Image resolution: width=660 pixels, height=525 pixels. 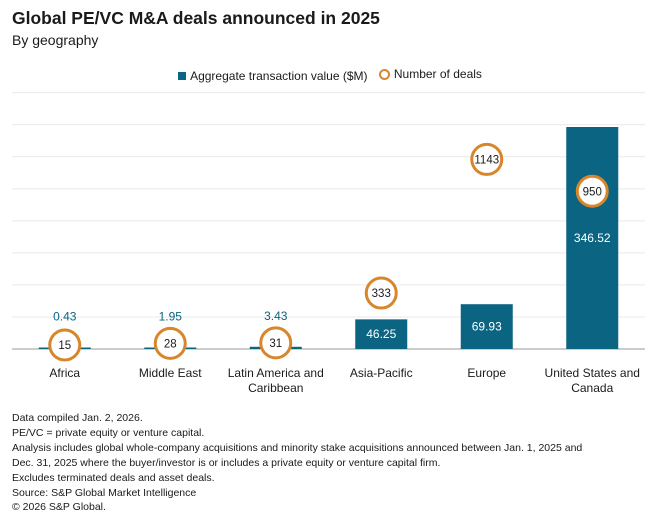 What do you see at coordinates (182, 75) in the screenshot?
I see `legend-swatch-value` at bounding box center [182, 75].